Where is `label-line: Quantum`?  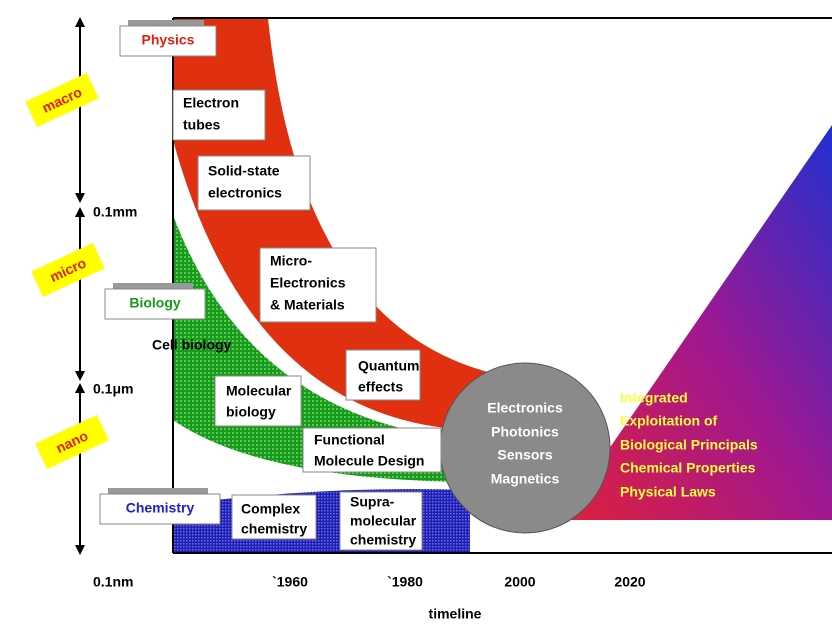 label-line: Quantum is located at coordinates (388, 366).